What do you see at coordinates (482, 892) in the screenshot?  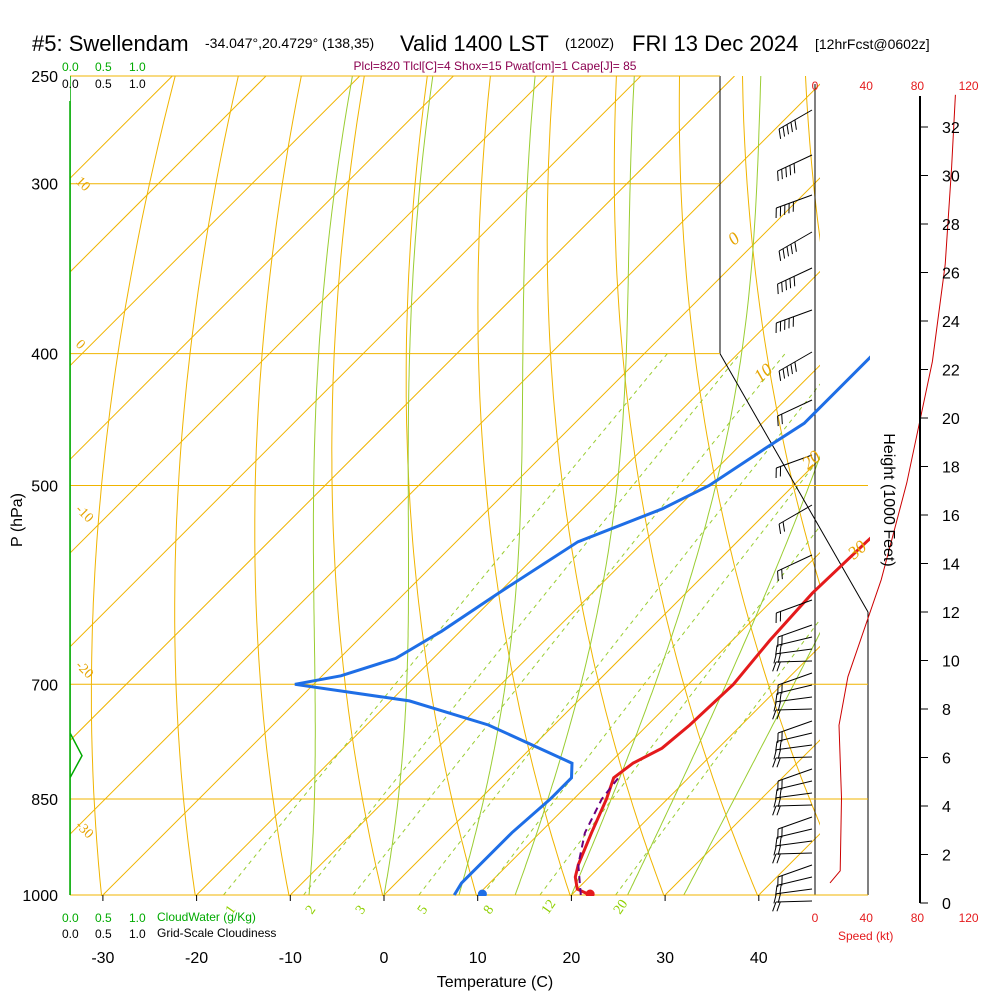 I see `surface-dewpoint-dot` at bounding box center [482, 892].